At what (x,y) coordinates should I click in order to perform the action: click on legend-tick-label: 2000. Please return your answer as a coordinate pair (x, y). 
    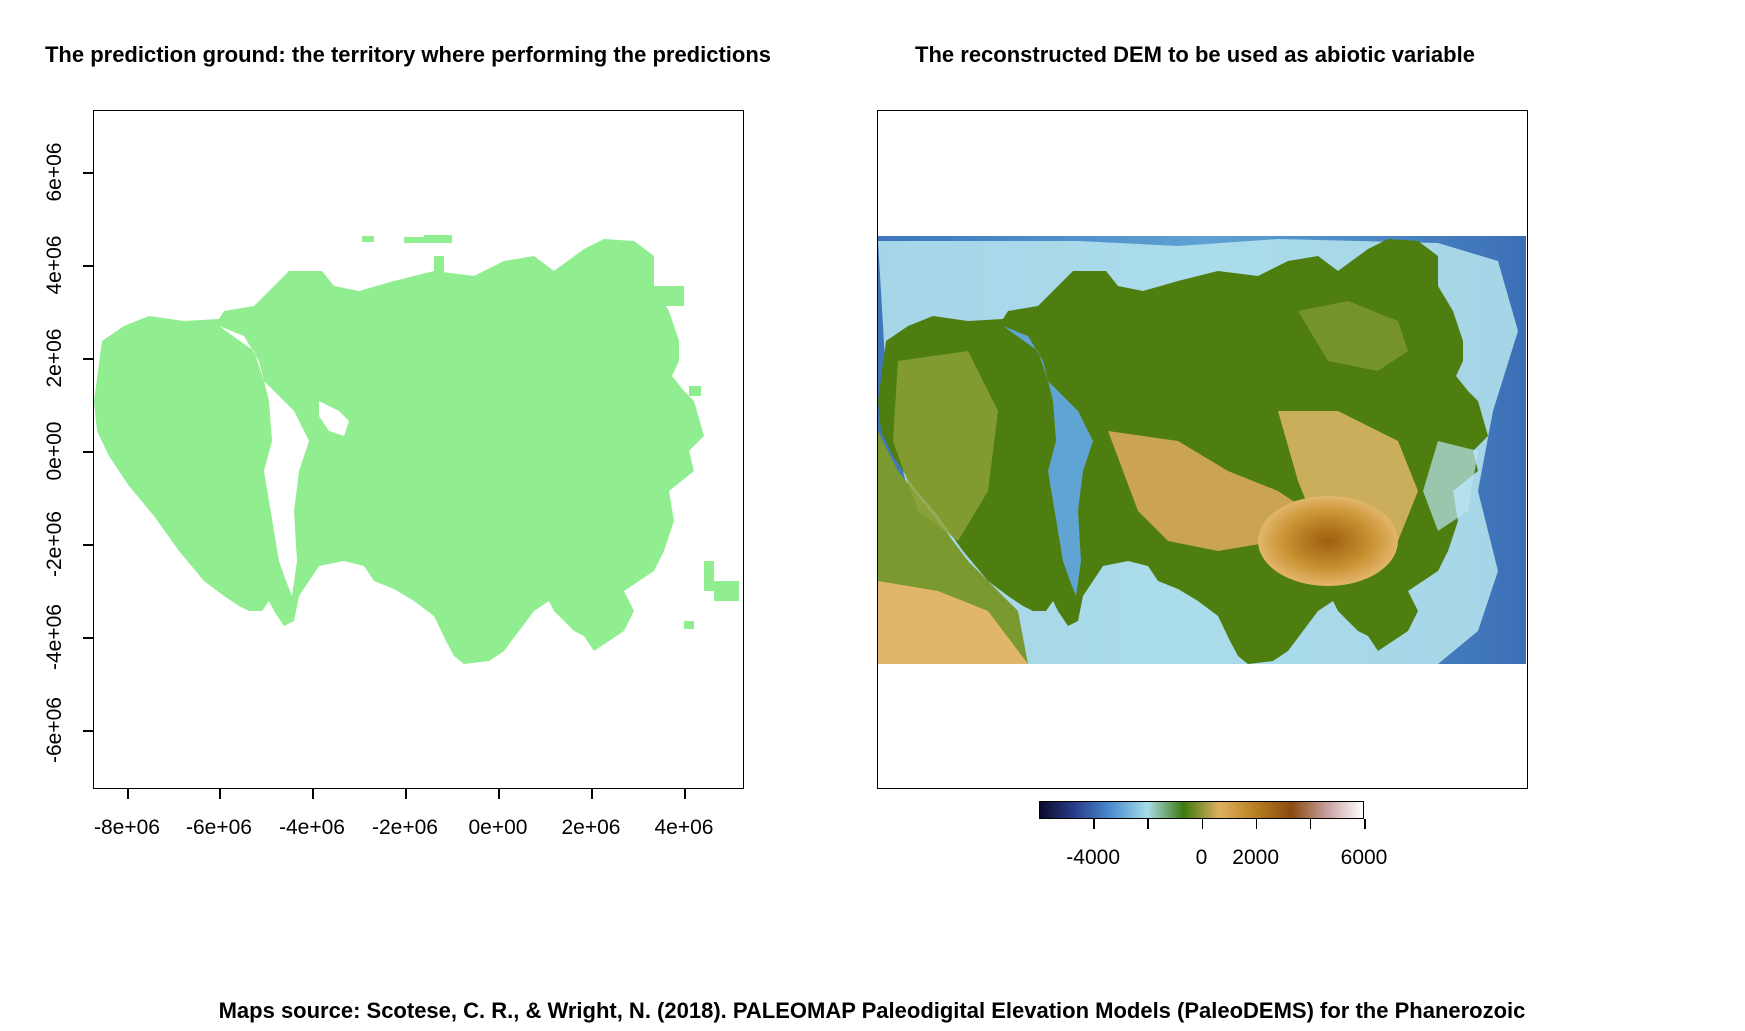
    Looking at the image, I should click on (1256, 857).